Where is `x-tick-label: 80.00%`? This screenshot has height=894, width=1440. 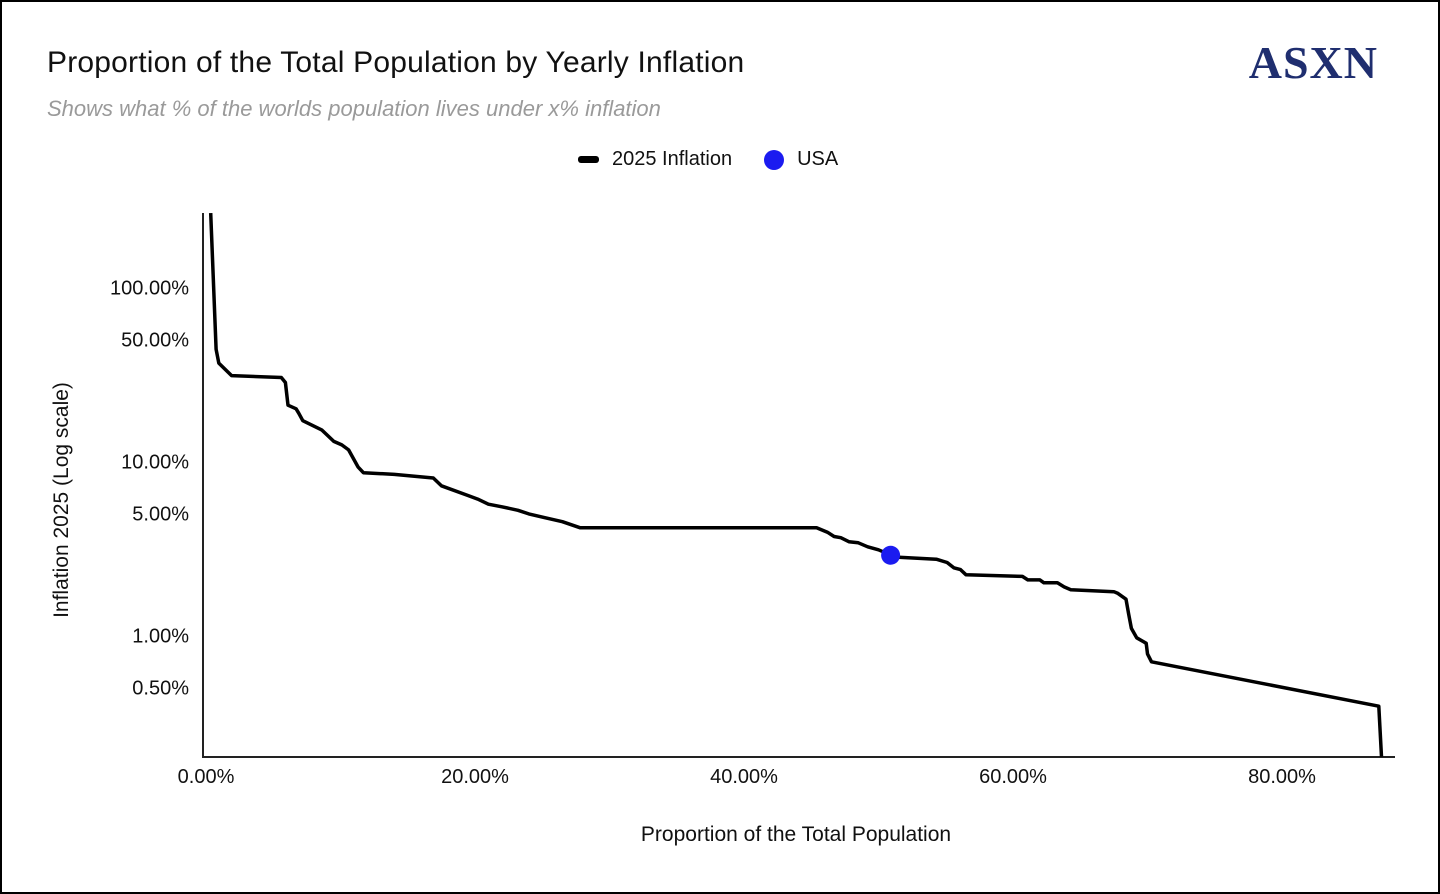
x-tick-label: 80.00% is located at coordinates (1282, 777).